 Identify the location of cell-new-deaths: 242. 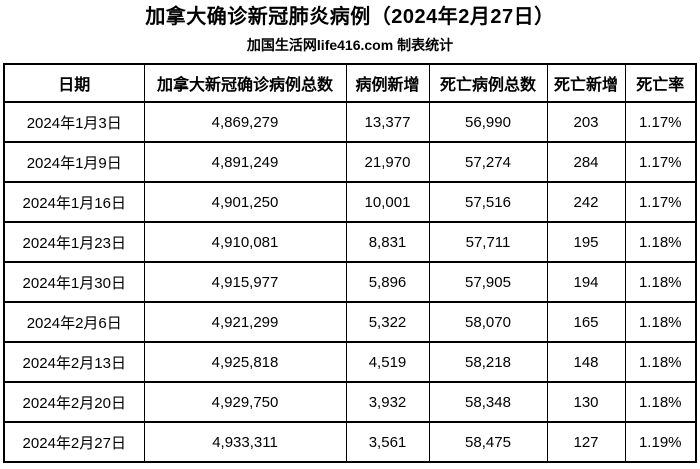
(586, 202).